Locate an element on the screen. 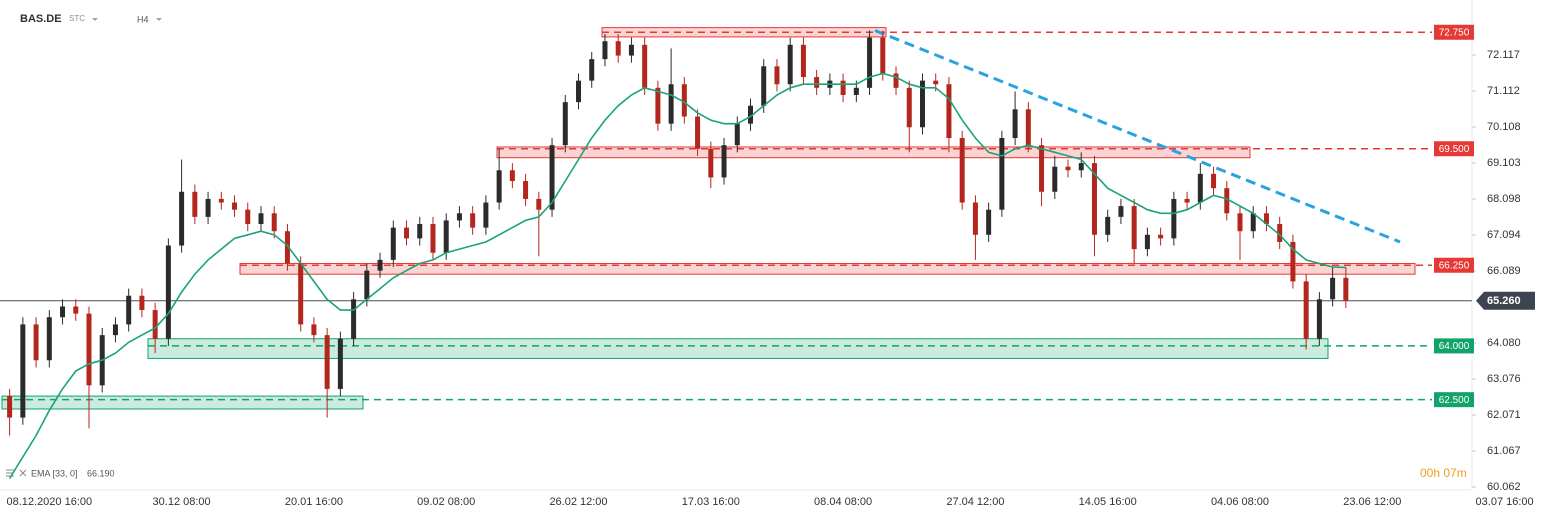 This screenshot has width=1546, height=518. y-tick-label: 66.089 is located at coordinates (1504, 271).